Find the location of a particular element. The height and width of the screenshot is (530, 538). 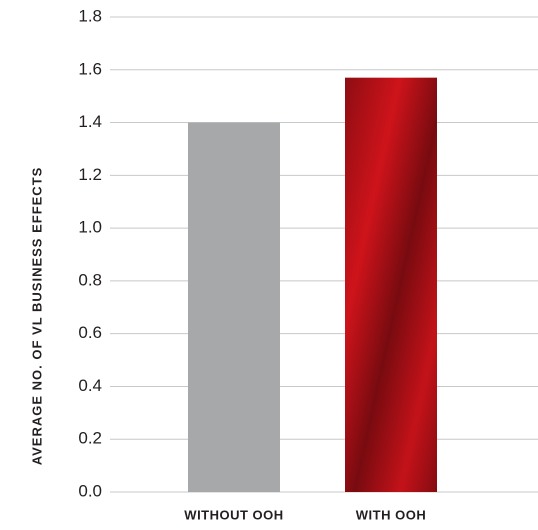

y-tick-label: 1.2 is located at coordinates (90, 174).